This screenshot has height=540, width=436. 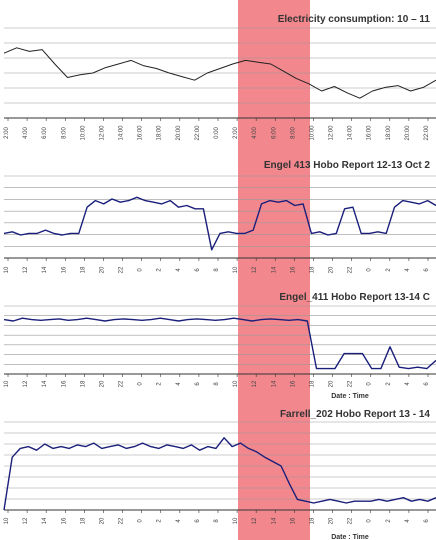 What do you see at coordinates (347, 165) in the screenshot?
I see `panel-2-title: Engel 413 Hobo Report 12-13 Oct 2` at bounding box center [347, 165].